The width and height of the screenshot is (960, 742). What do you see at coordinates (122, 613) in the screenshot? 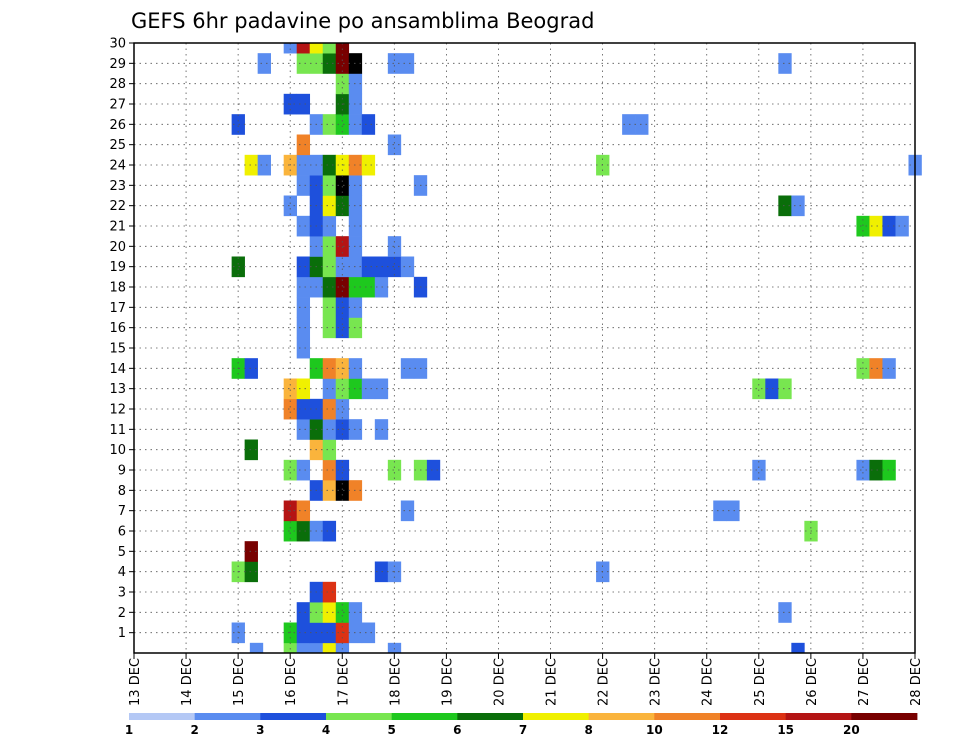
I see `y-tick-label: 2` at bounding box center [122, 613].